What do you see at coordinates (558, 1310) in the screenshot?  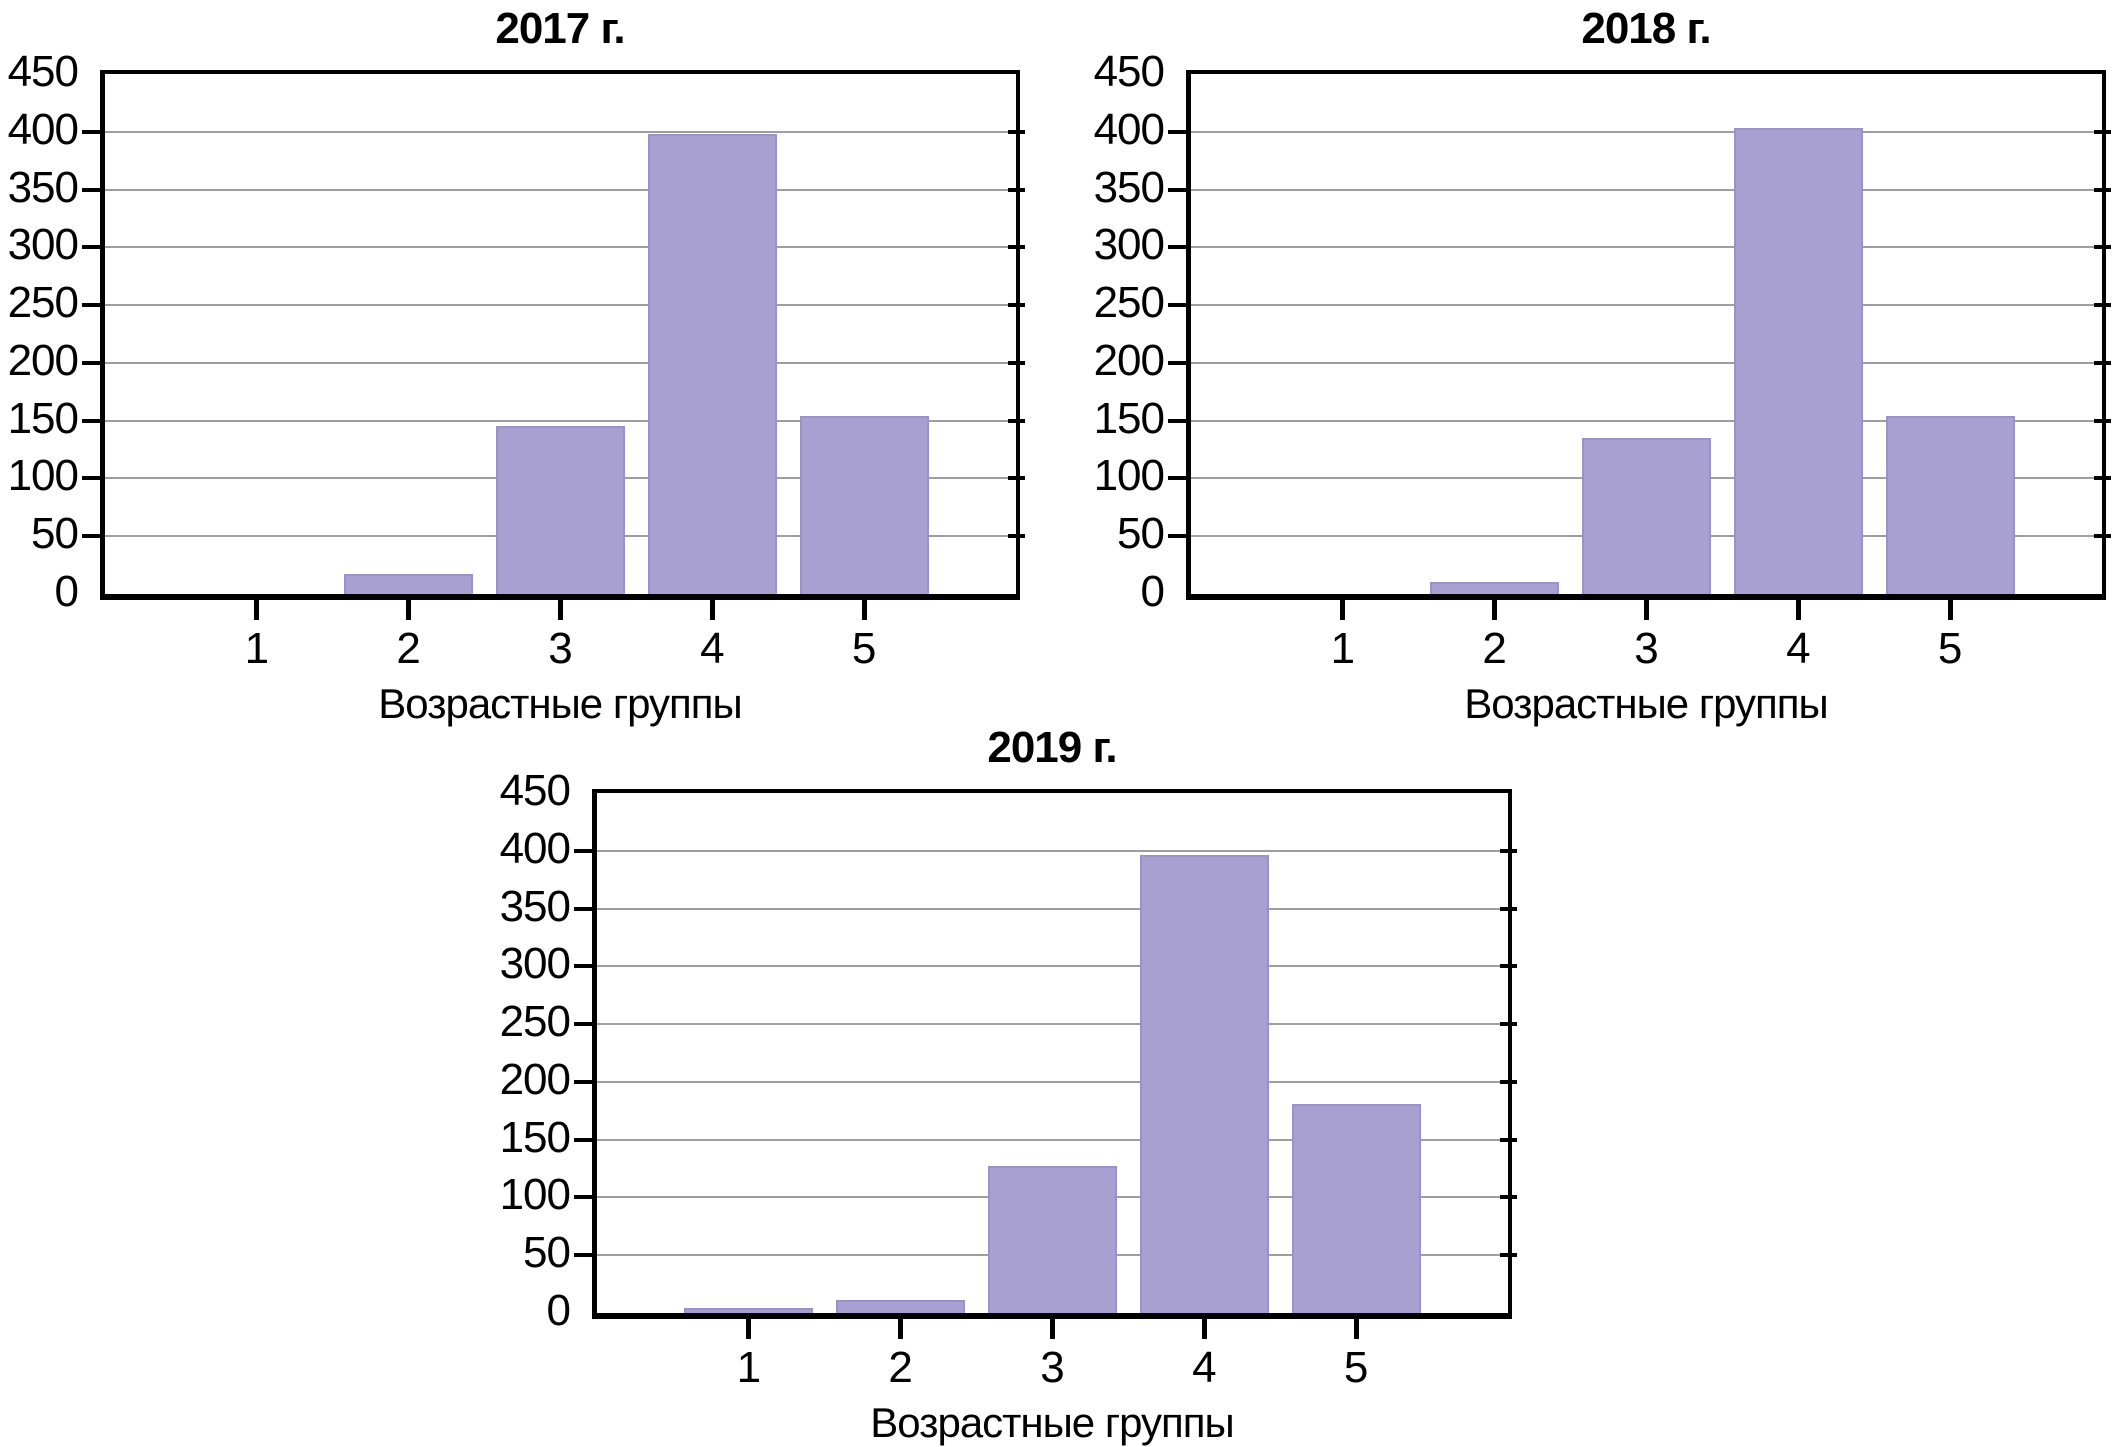 I see `y-tick-label: 0` at bounding box center [558, 1310].